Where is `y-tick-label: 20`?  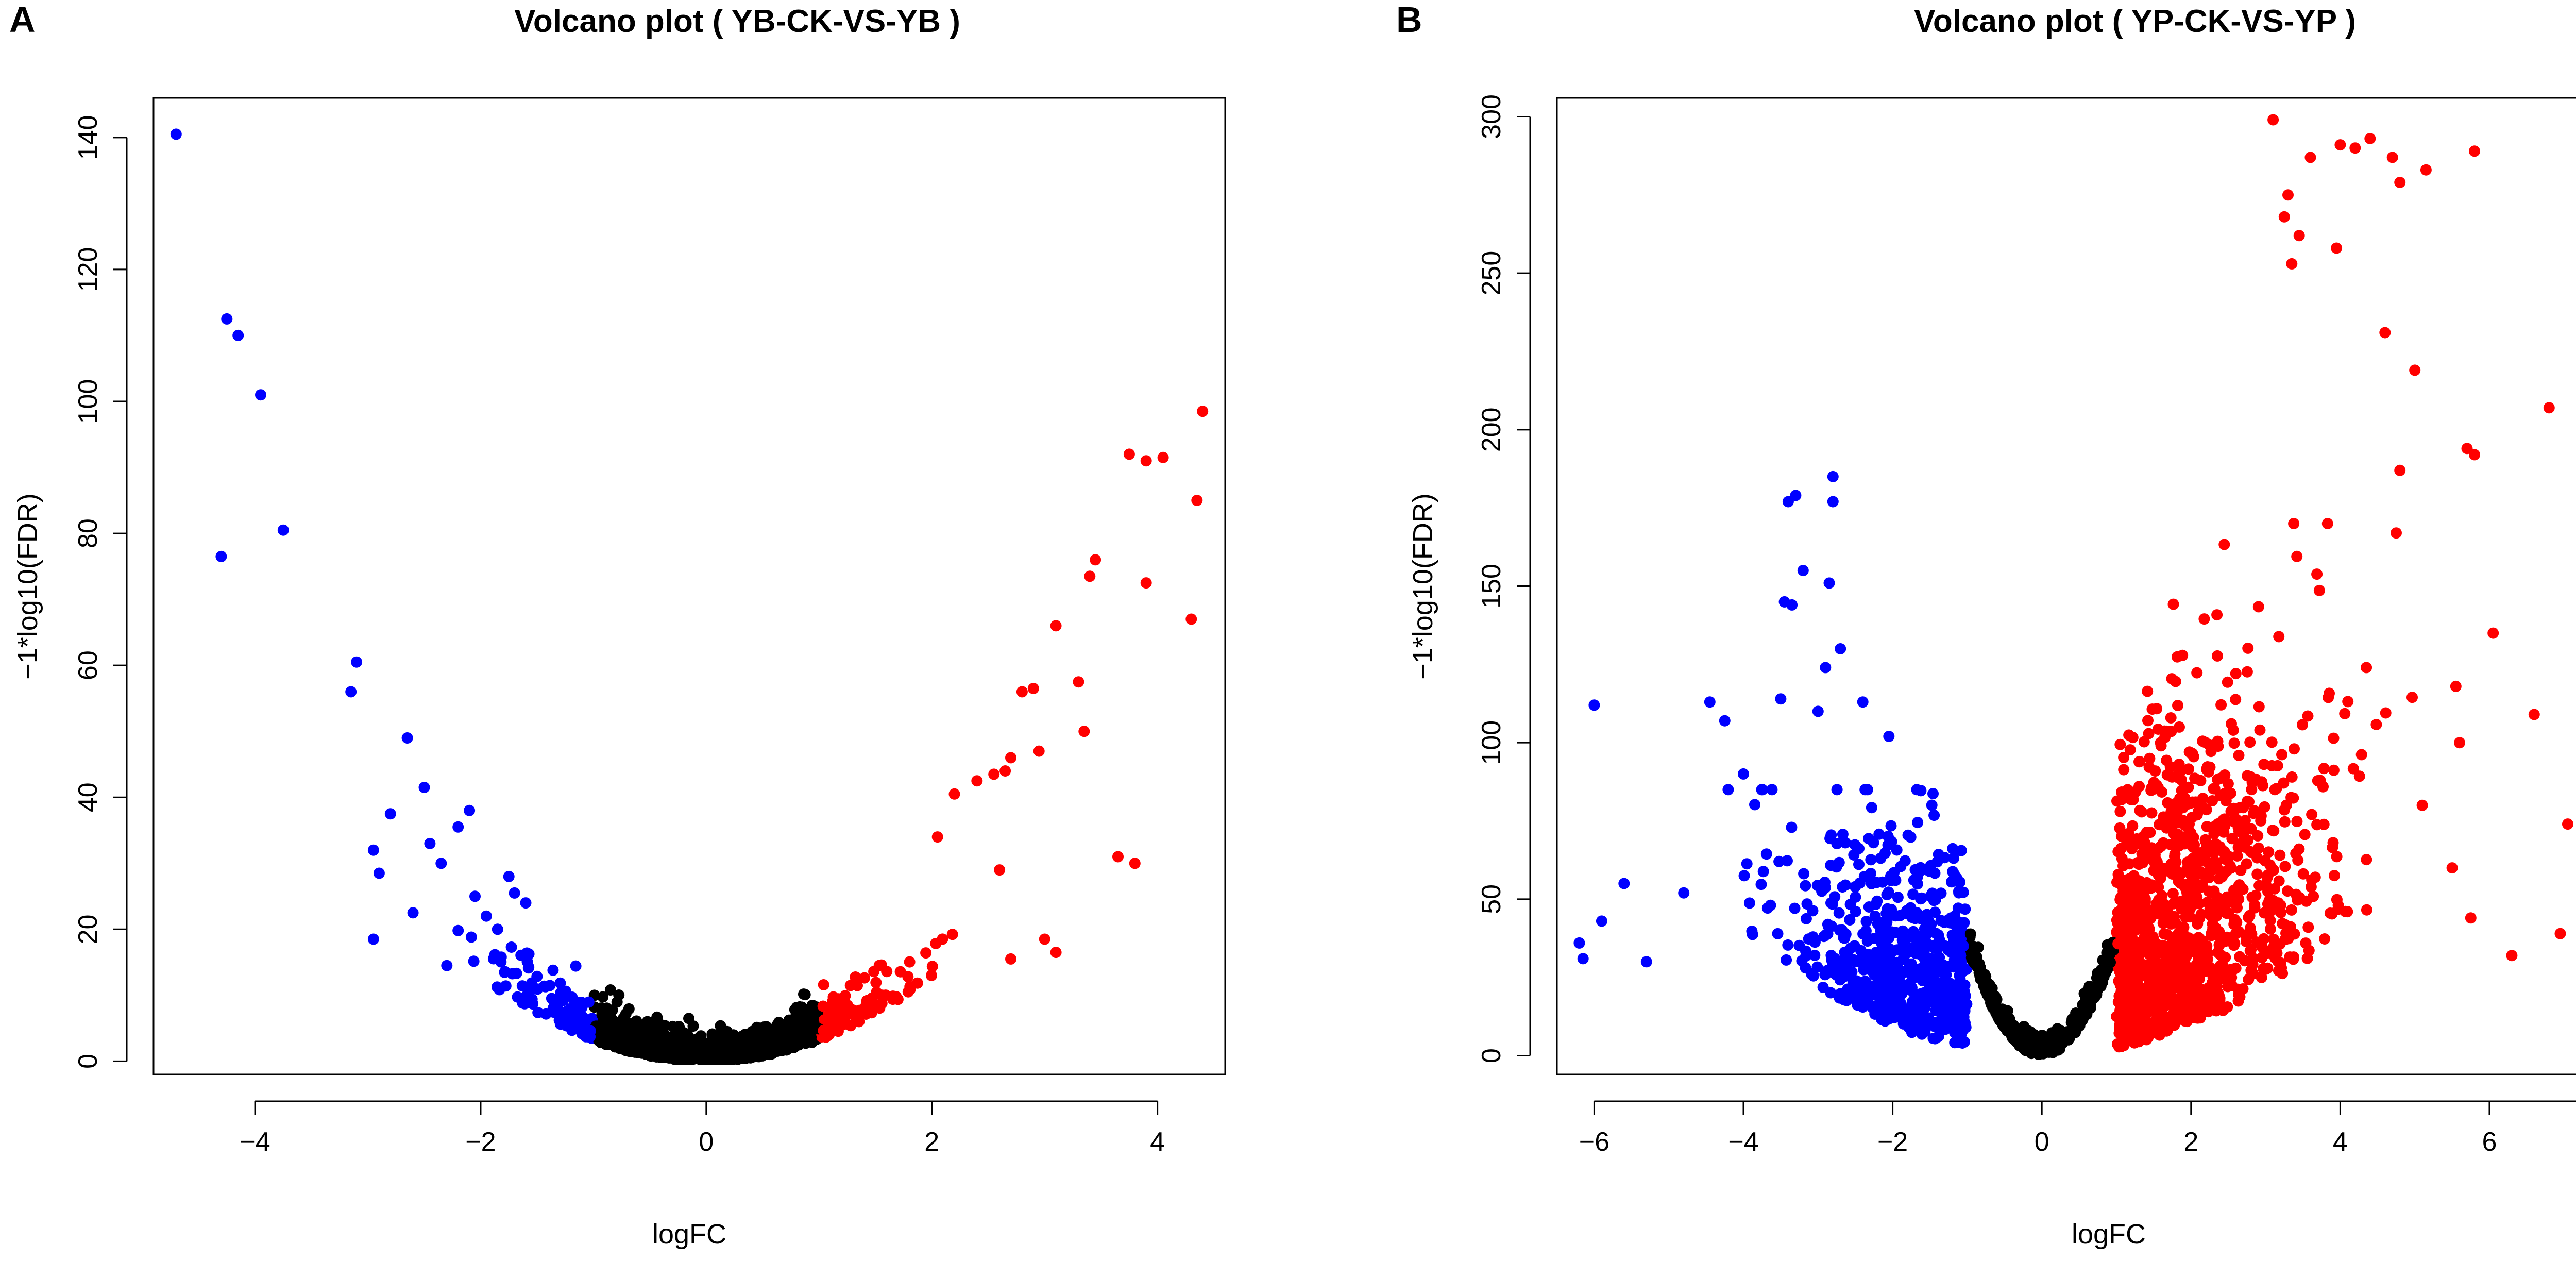
y-tick-label: 20 is located at coordinates (88, 929).